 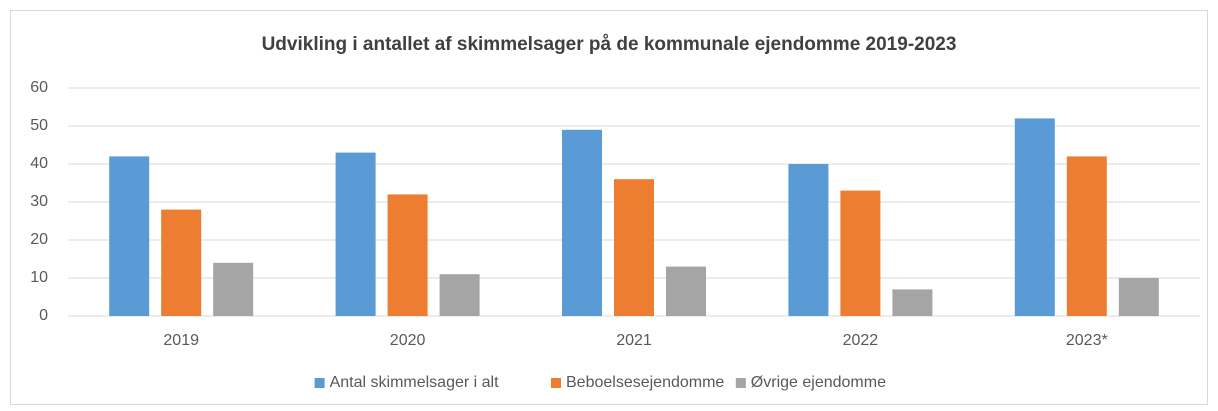 I want to click on x-tick-label: 2022, so click(x=861, y=340).